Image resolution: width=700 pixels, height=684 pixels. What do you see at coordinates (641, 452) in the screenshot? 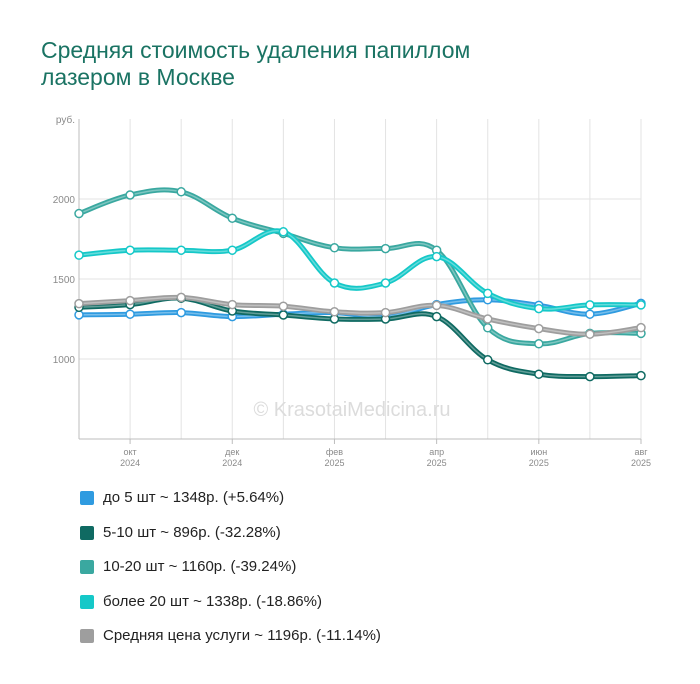
I see `x-tick-label-month: авг` at bounding box center [641, 452].